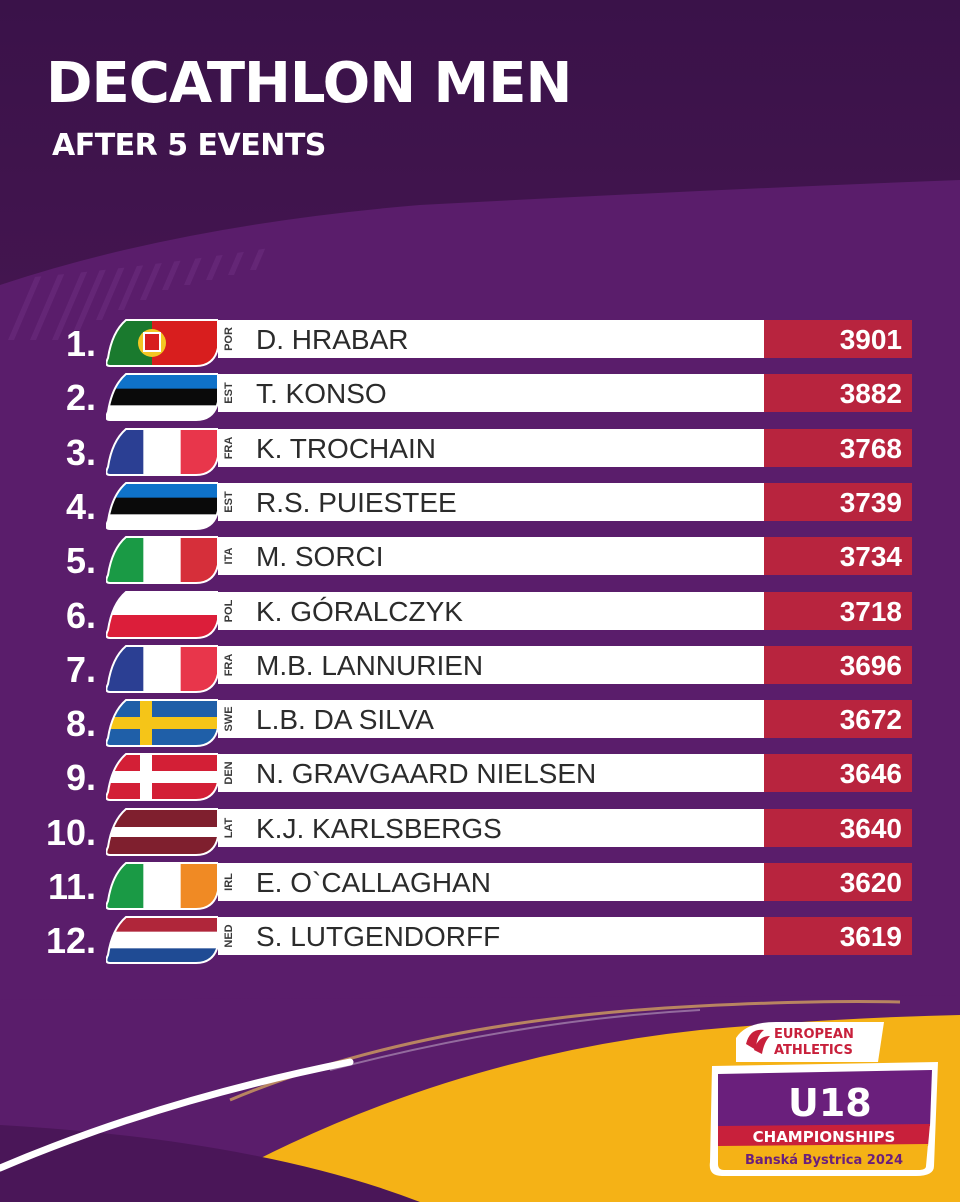 The image size is (960, 1202). What do you see at coordinates (80, 452) in the screenshot?
I see `rank-label: 3.` at bounding box center [80, 452].